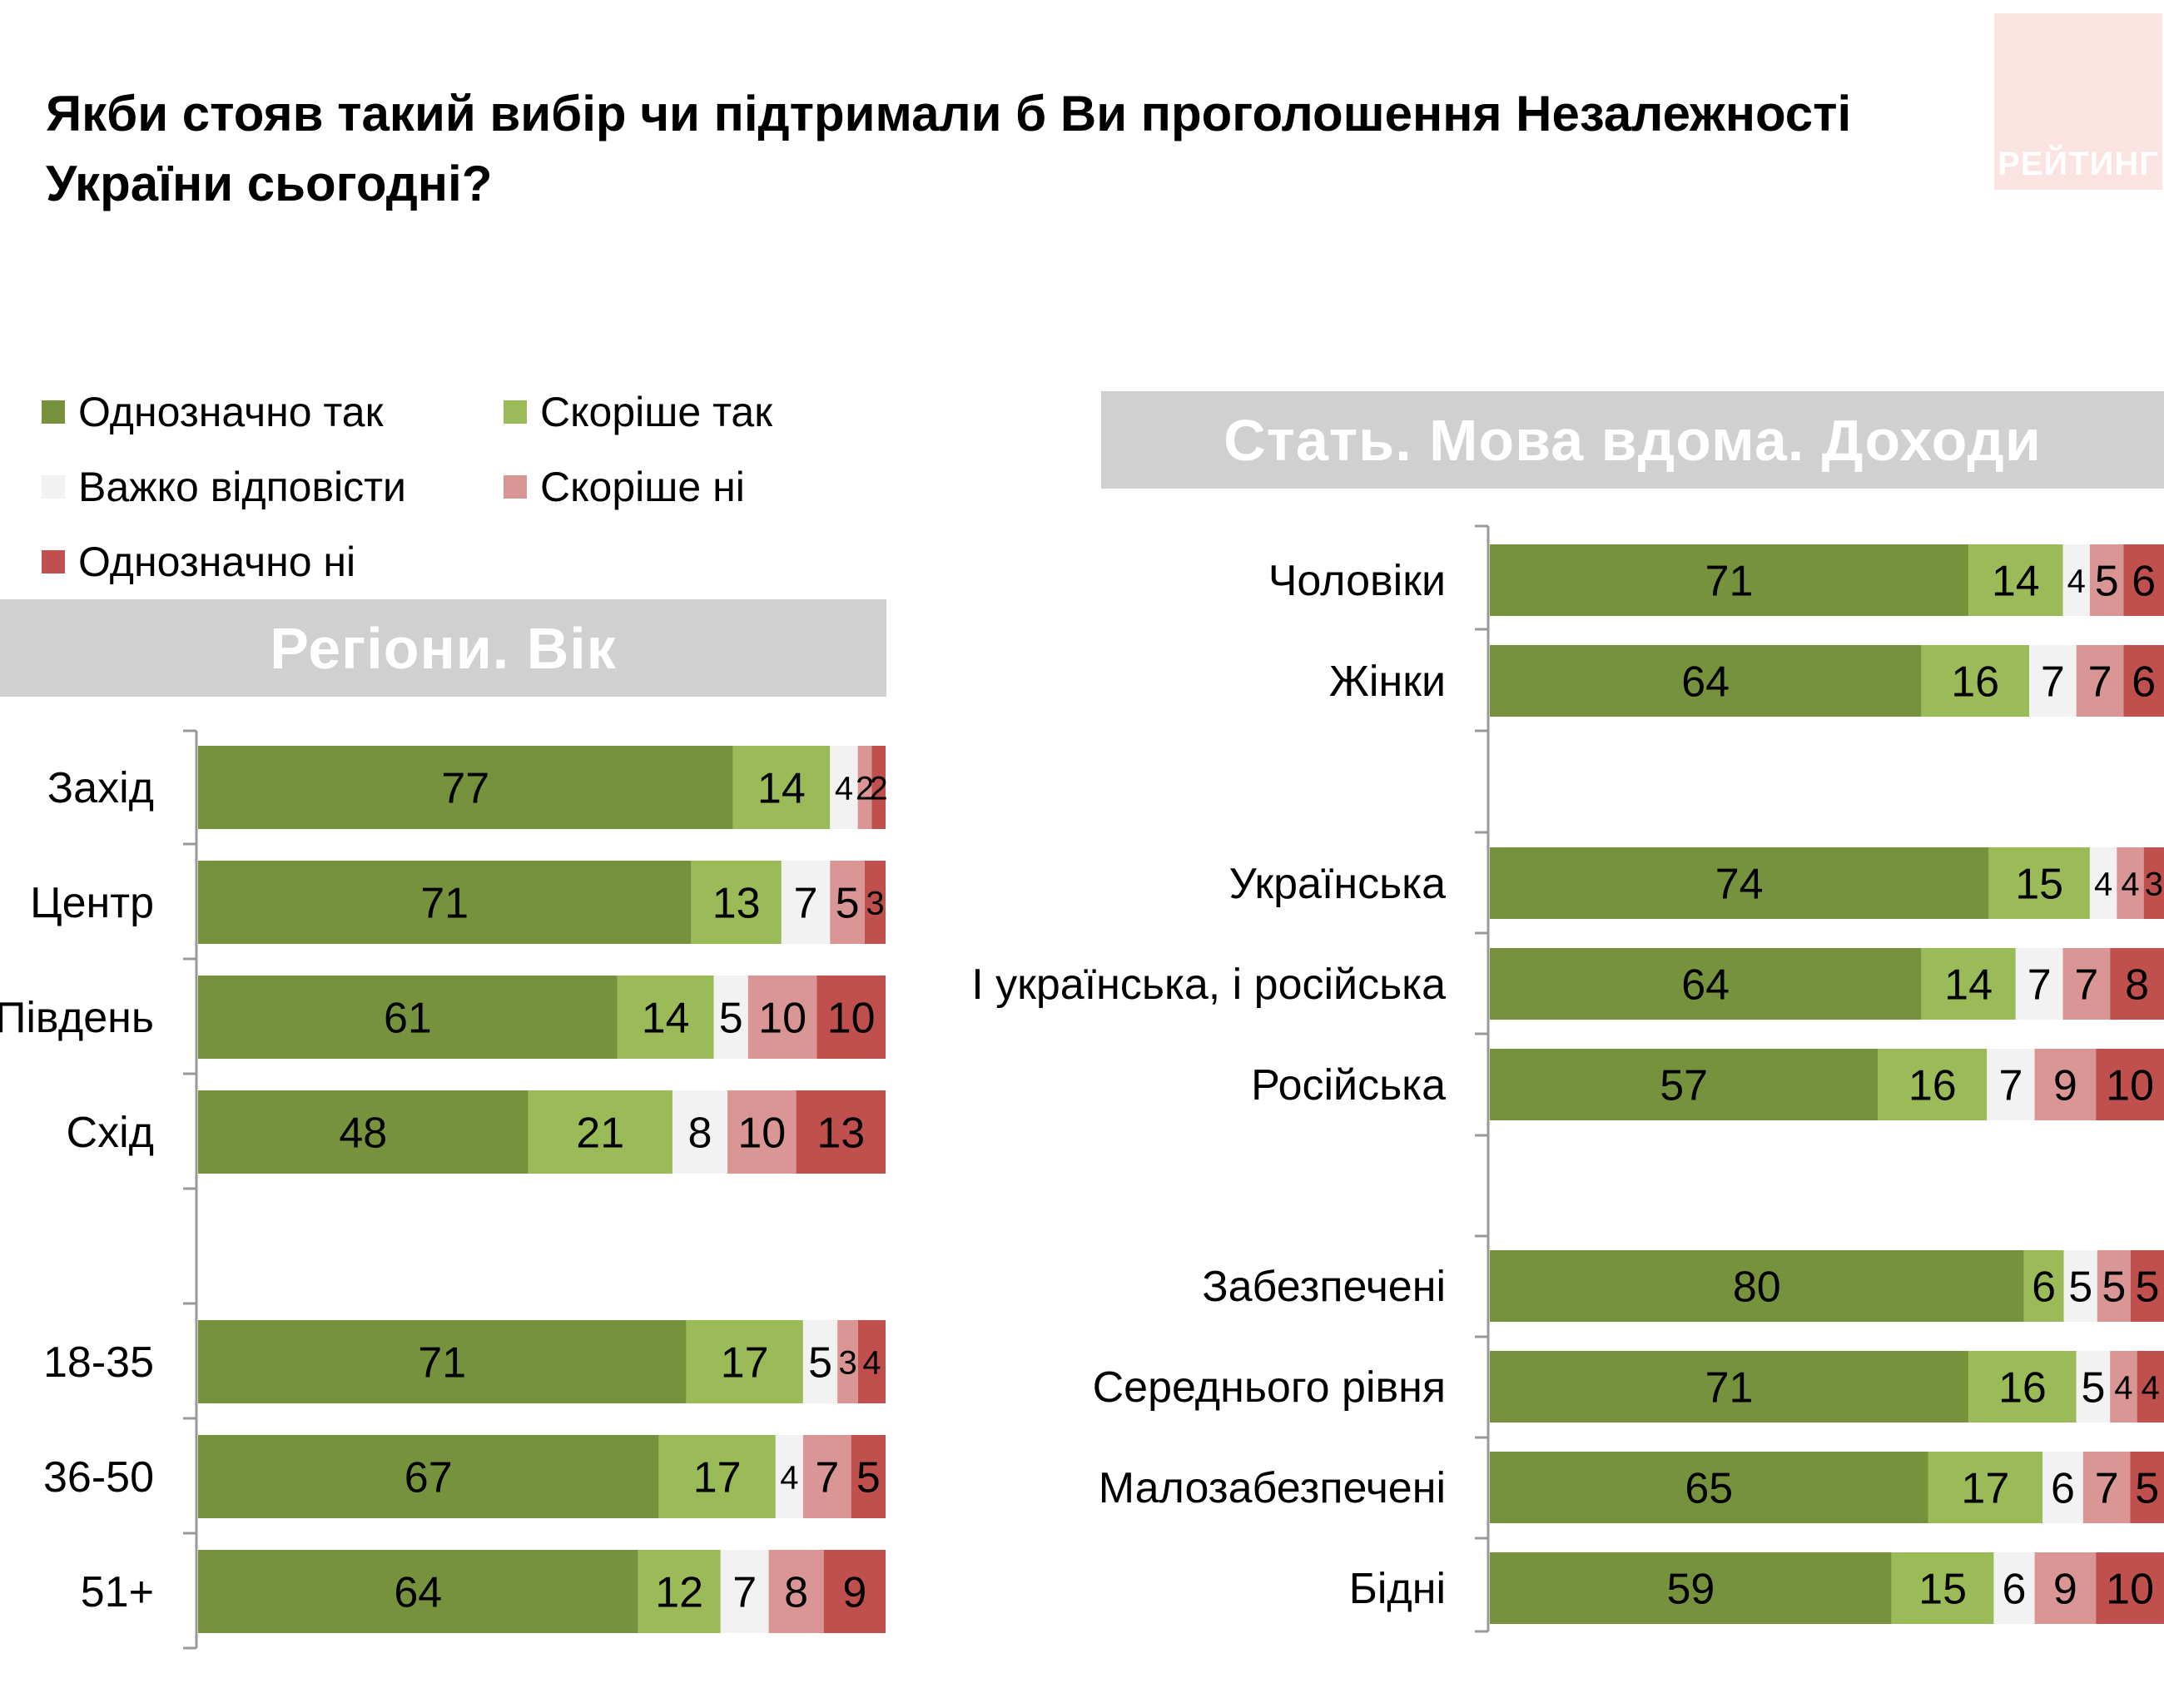 The image size is (2164, 1708). Describe the element at coordinates (2065, 1590) in the screenshot. I see `data-label: 9` at that location.